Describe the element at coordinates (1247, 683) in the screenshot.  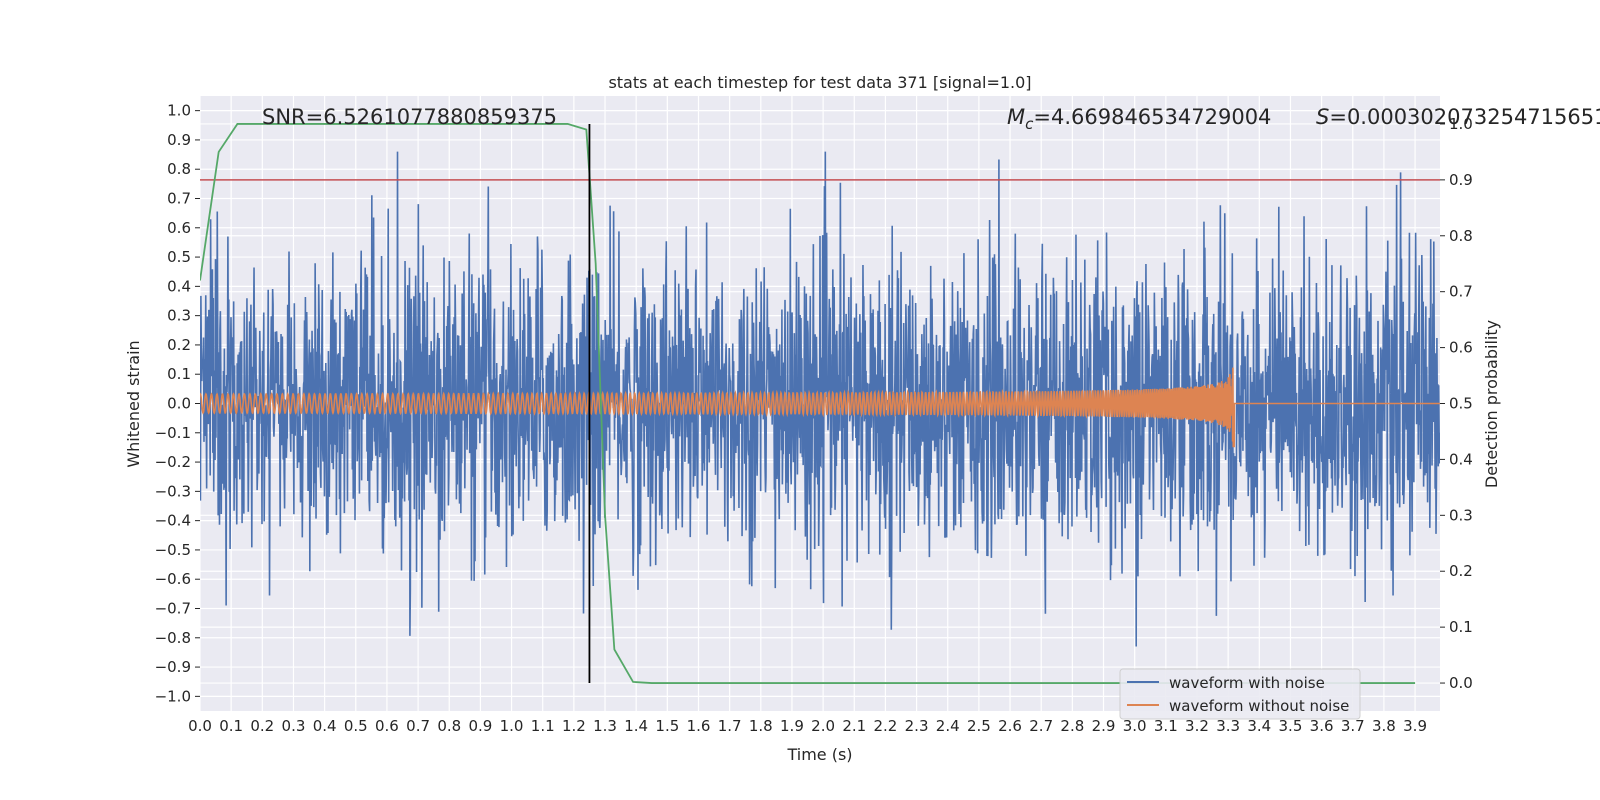
I see `legend-label-noisy: waveform with noise` at that location.